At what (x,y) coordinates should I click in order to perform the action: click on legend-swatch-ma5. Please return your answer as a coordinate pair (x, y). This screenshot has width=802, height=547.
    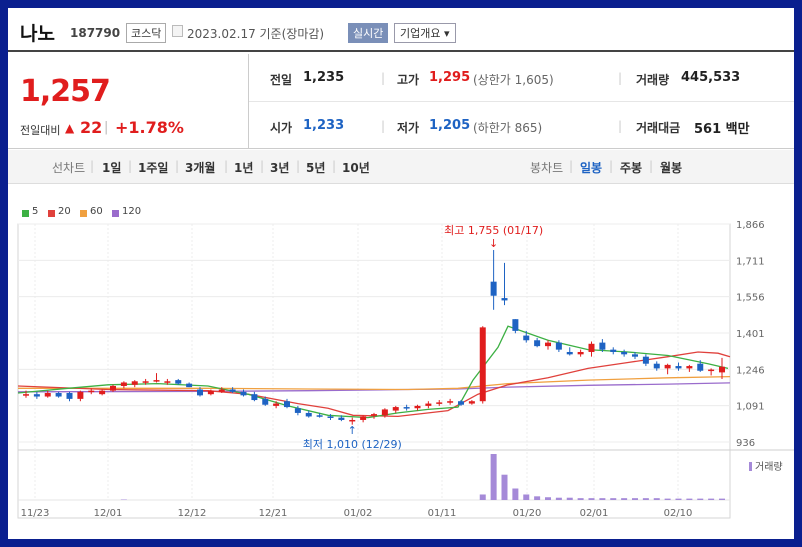
    Looking at the image, I should click on (25, 213).